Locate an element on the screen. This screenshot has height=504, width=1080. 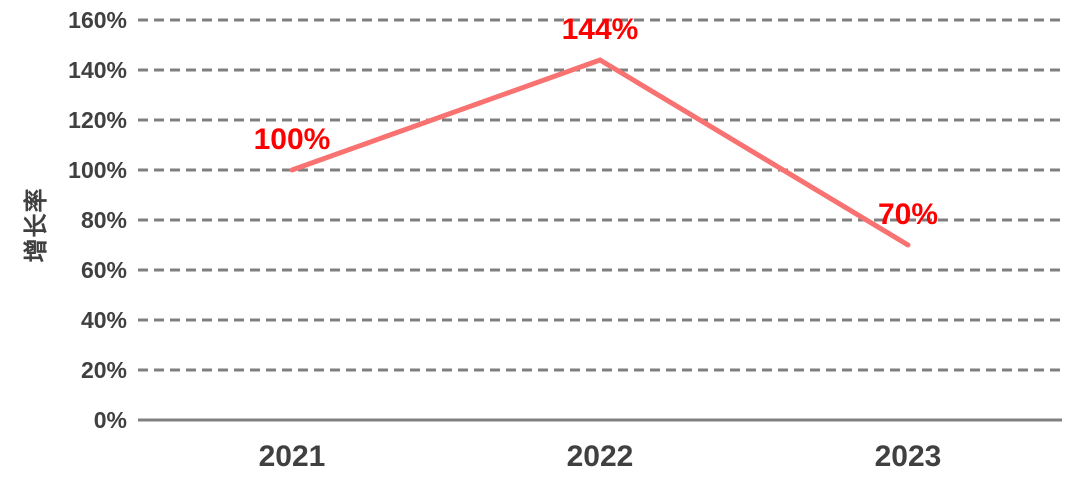
y-tick-label: 80% is located at coordinates (104, 220).